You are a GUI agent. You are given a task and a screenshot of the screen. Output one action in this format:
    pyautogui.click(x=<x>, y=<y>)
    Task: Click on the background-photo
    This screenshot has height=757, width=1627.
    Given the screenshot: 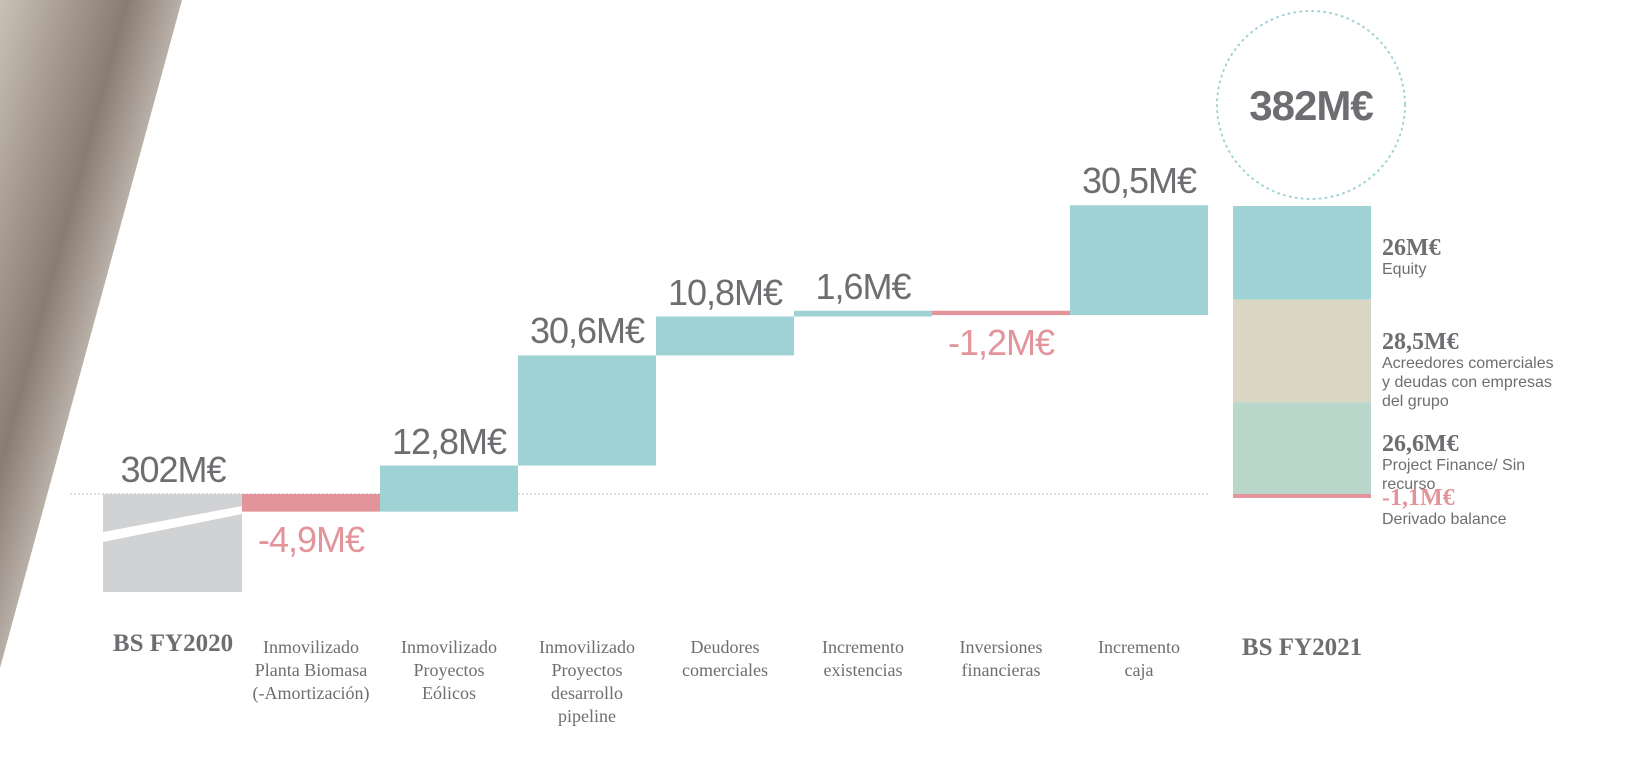 What is the action you would take?
    pyautogui.click(x=91, y=334)
    